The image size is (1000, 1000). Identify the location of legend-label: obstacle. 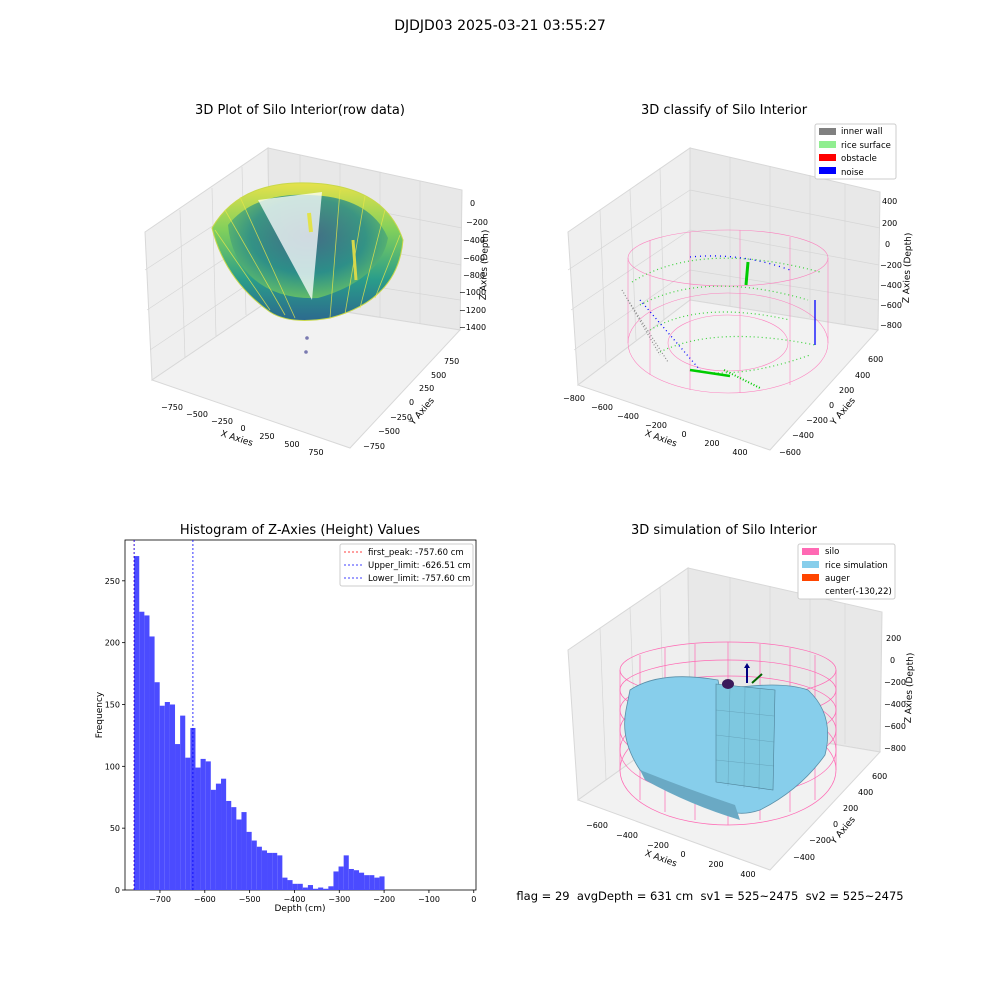
(859, 159).